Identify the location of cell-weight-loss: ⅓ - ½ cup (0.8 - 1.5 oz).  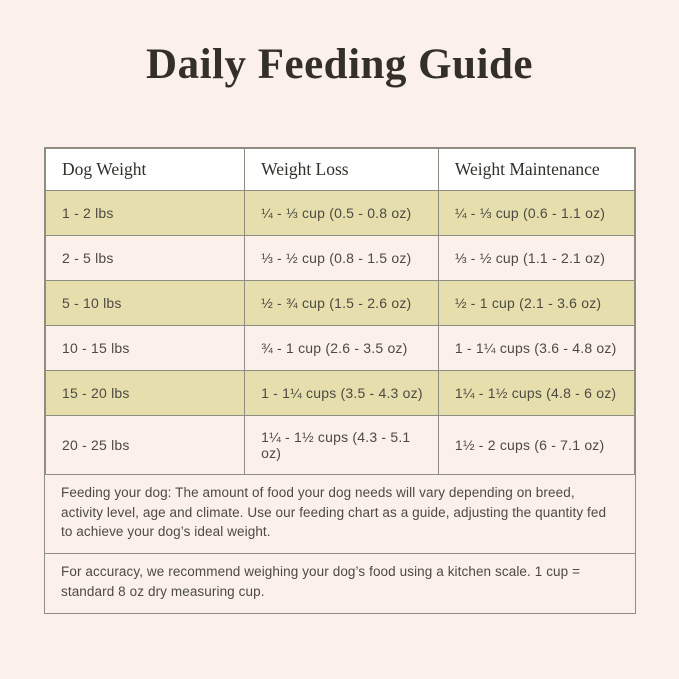
(341, 258).